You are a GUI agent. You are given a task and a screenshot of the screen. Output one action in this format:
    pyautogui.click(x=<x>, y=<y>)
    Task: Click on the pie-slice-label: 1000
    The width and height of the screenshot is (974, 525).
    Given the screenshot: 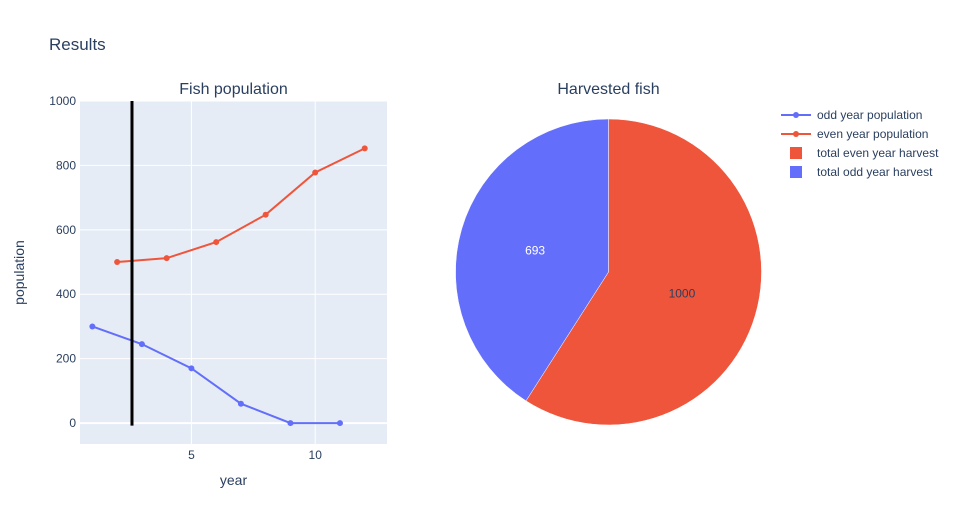 What is the action you would take?
    pyautogui.click(x=682, y=293)
    